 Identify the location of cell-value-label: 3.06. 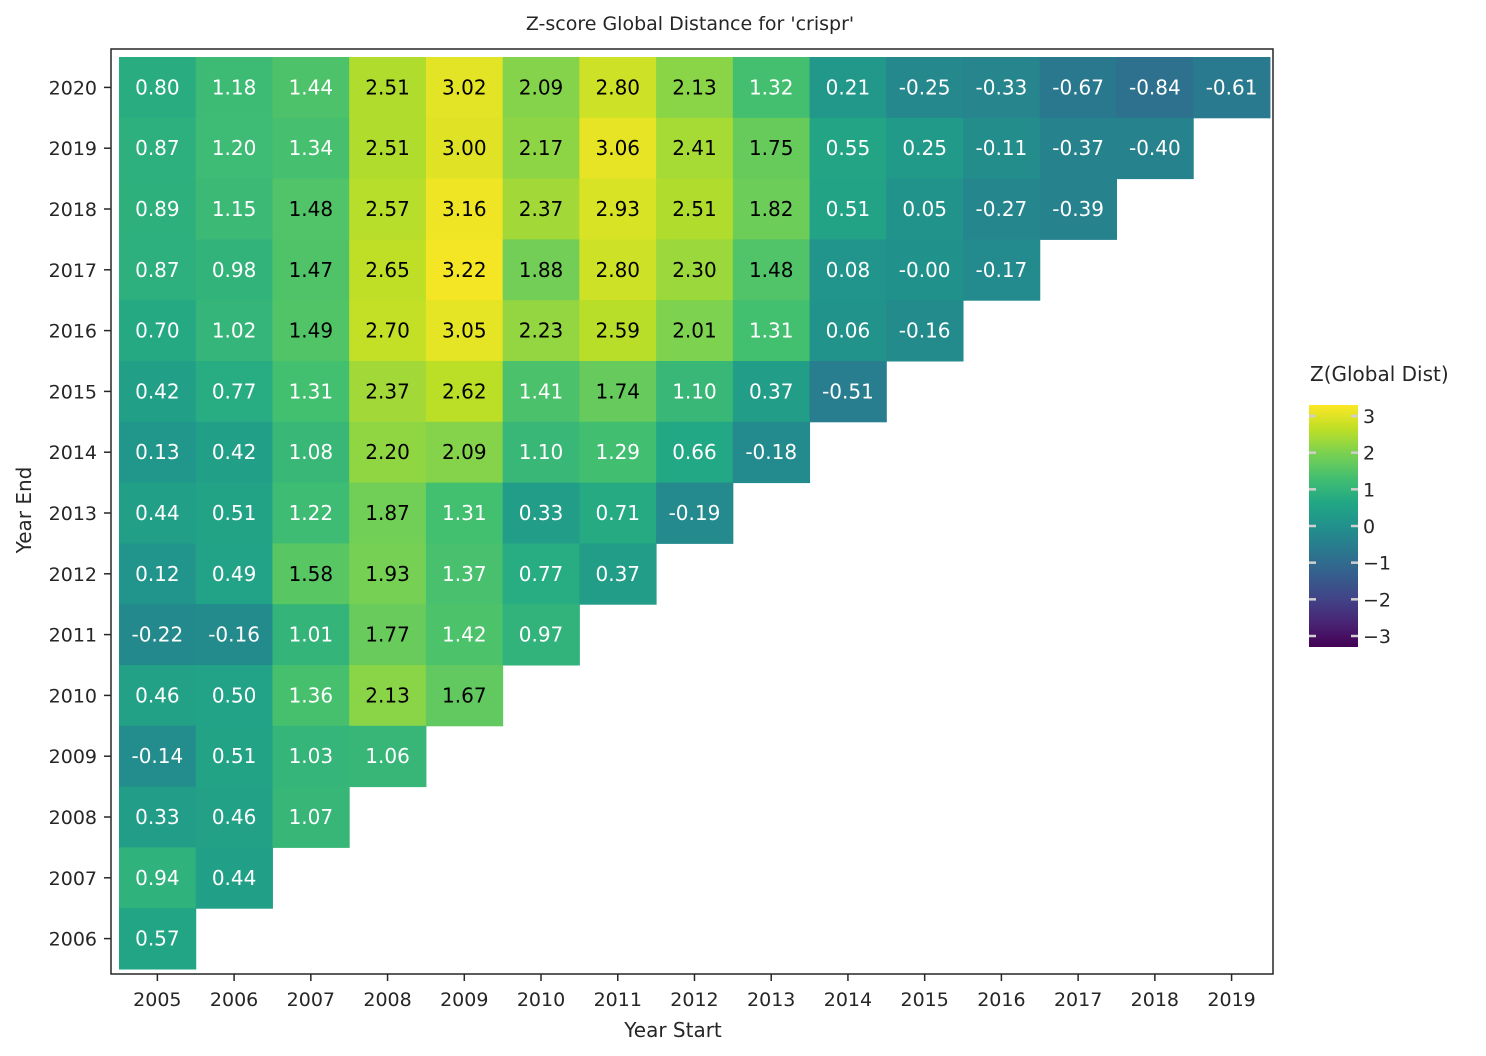
(617, 148).